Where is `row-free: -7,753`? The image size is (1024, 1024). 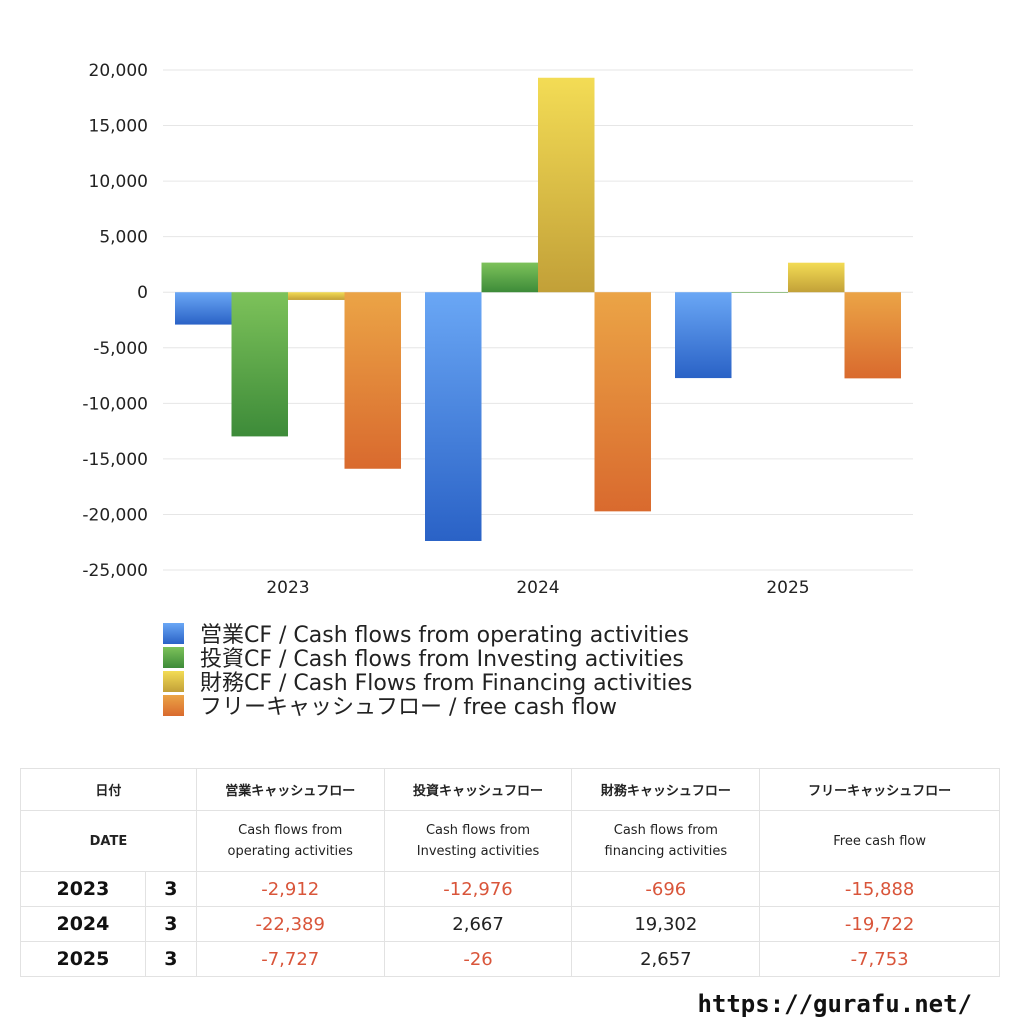 row-free: -7,753 is located at coordinates (879, 959).